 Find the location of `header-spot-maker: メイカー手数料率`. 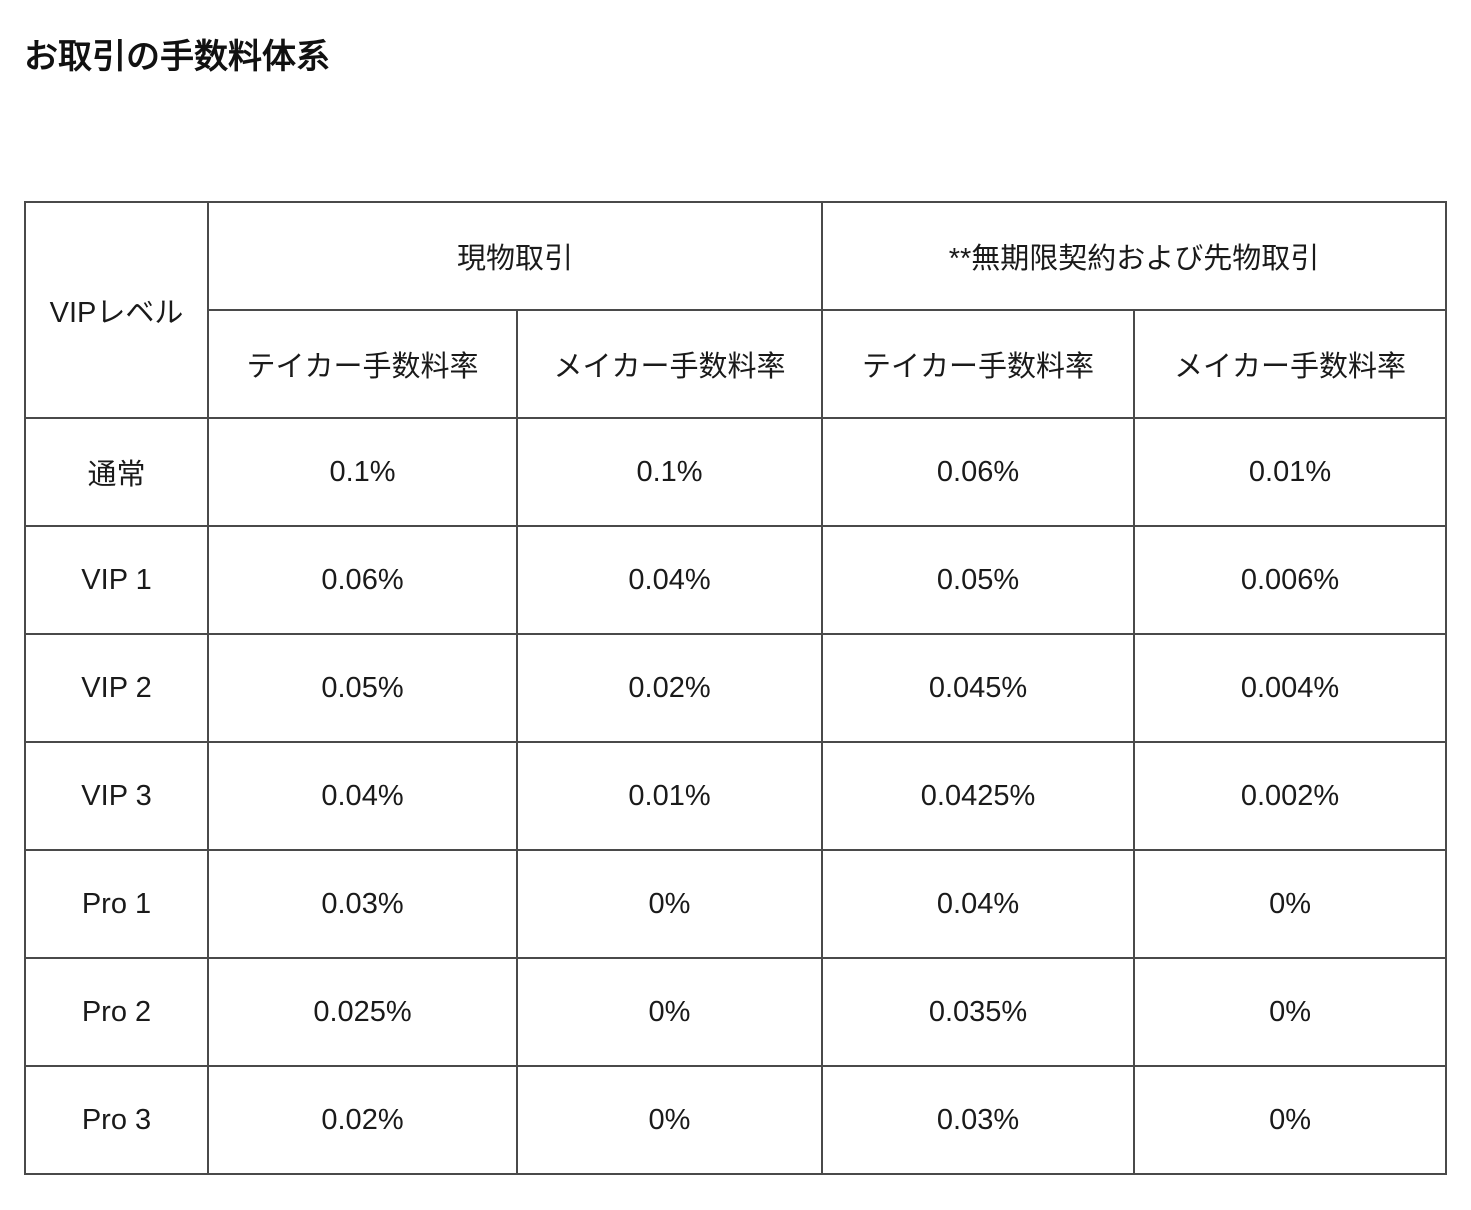

header-spot-maker: メイカー手数料率 is located at coordinates (669, 364).